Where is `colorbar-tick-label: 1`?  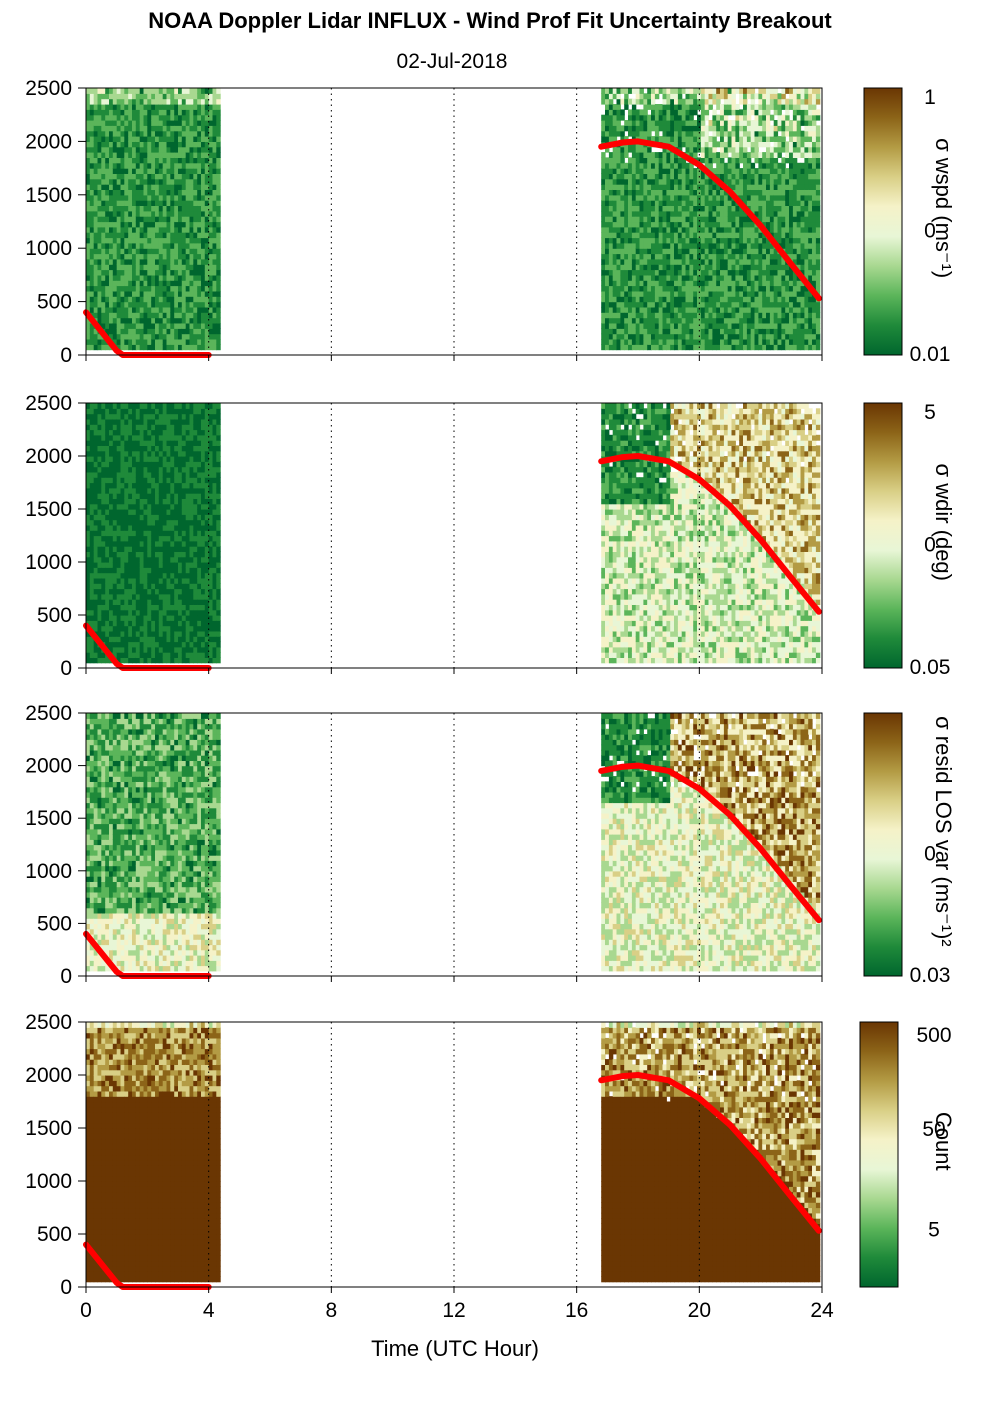
colorbar-tick-label: 1 is located at coordinates (930, 97).